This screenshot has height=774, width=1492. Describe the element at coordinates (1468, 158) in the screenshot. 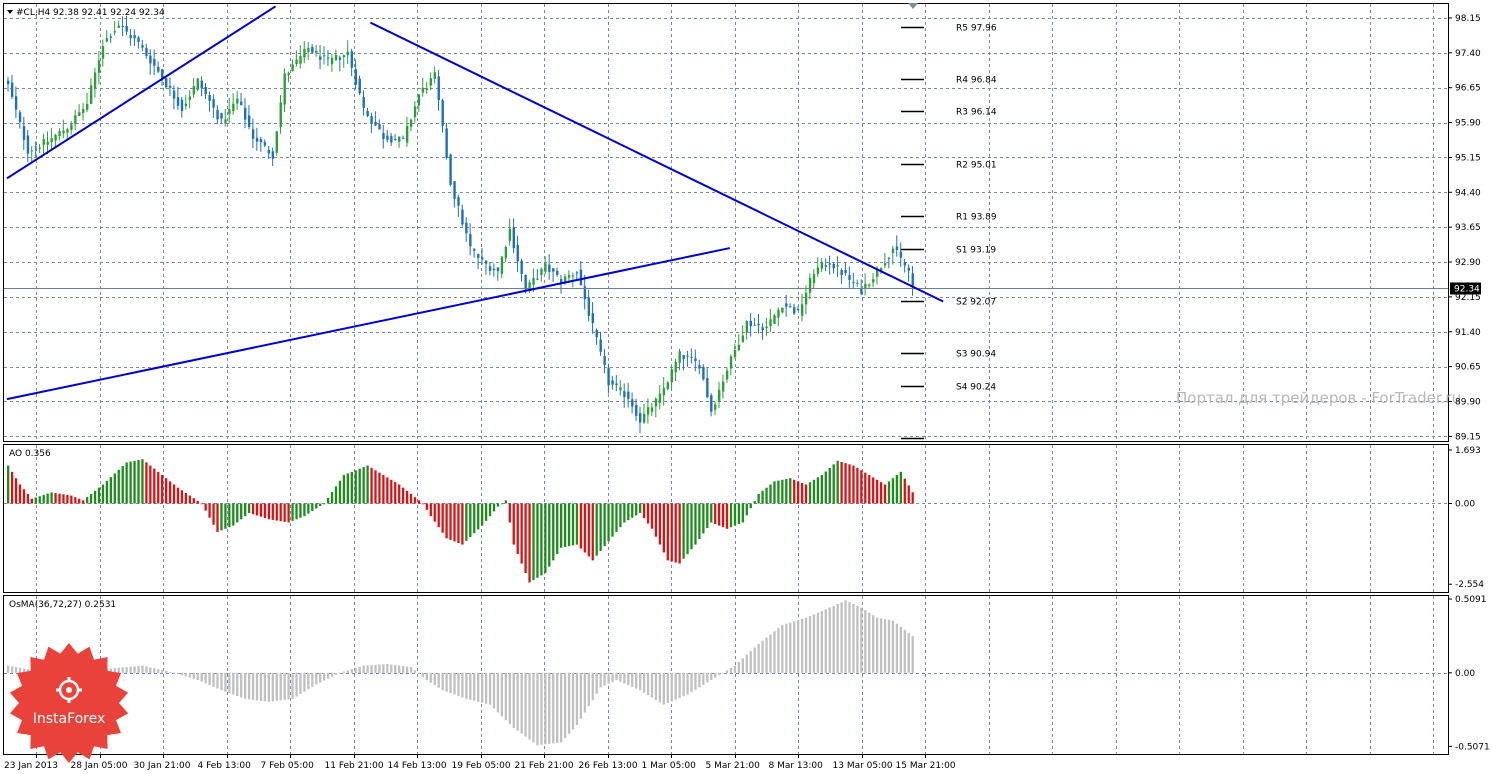

I see `axis-tick-label: 95.15` at that location.